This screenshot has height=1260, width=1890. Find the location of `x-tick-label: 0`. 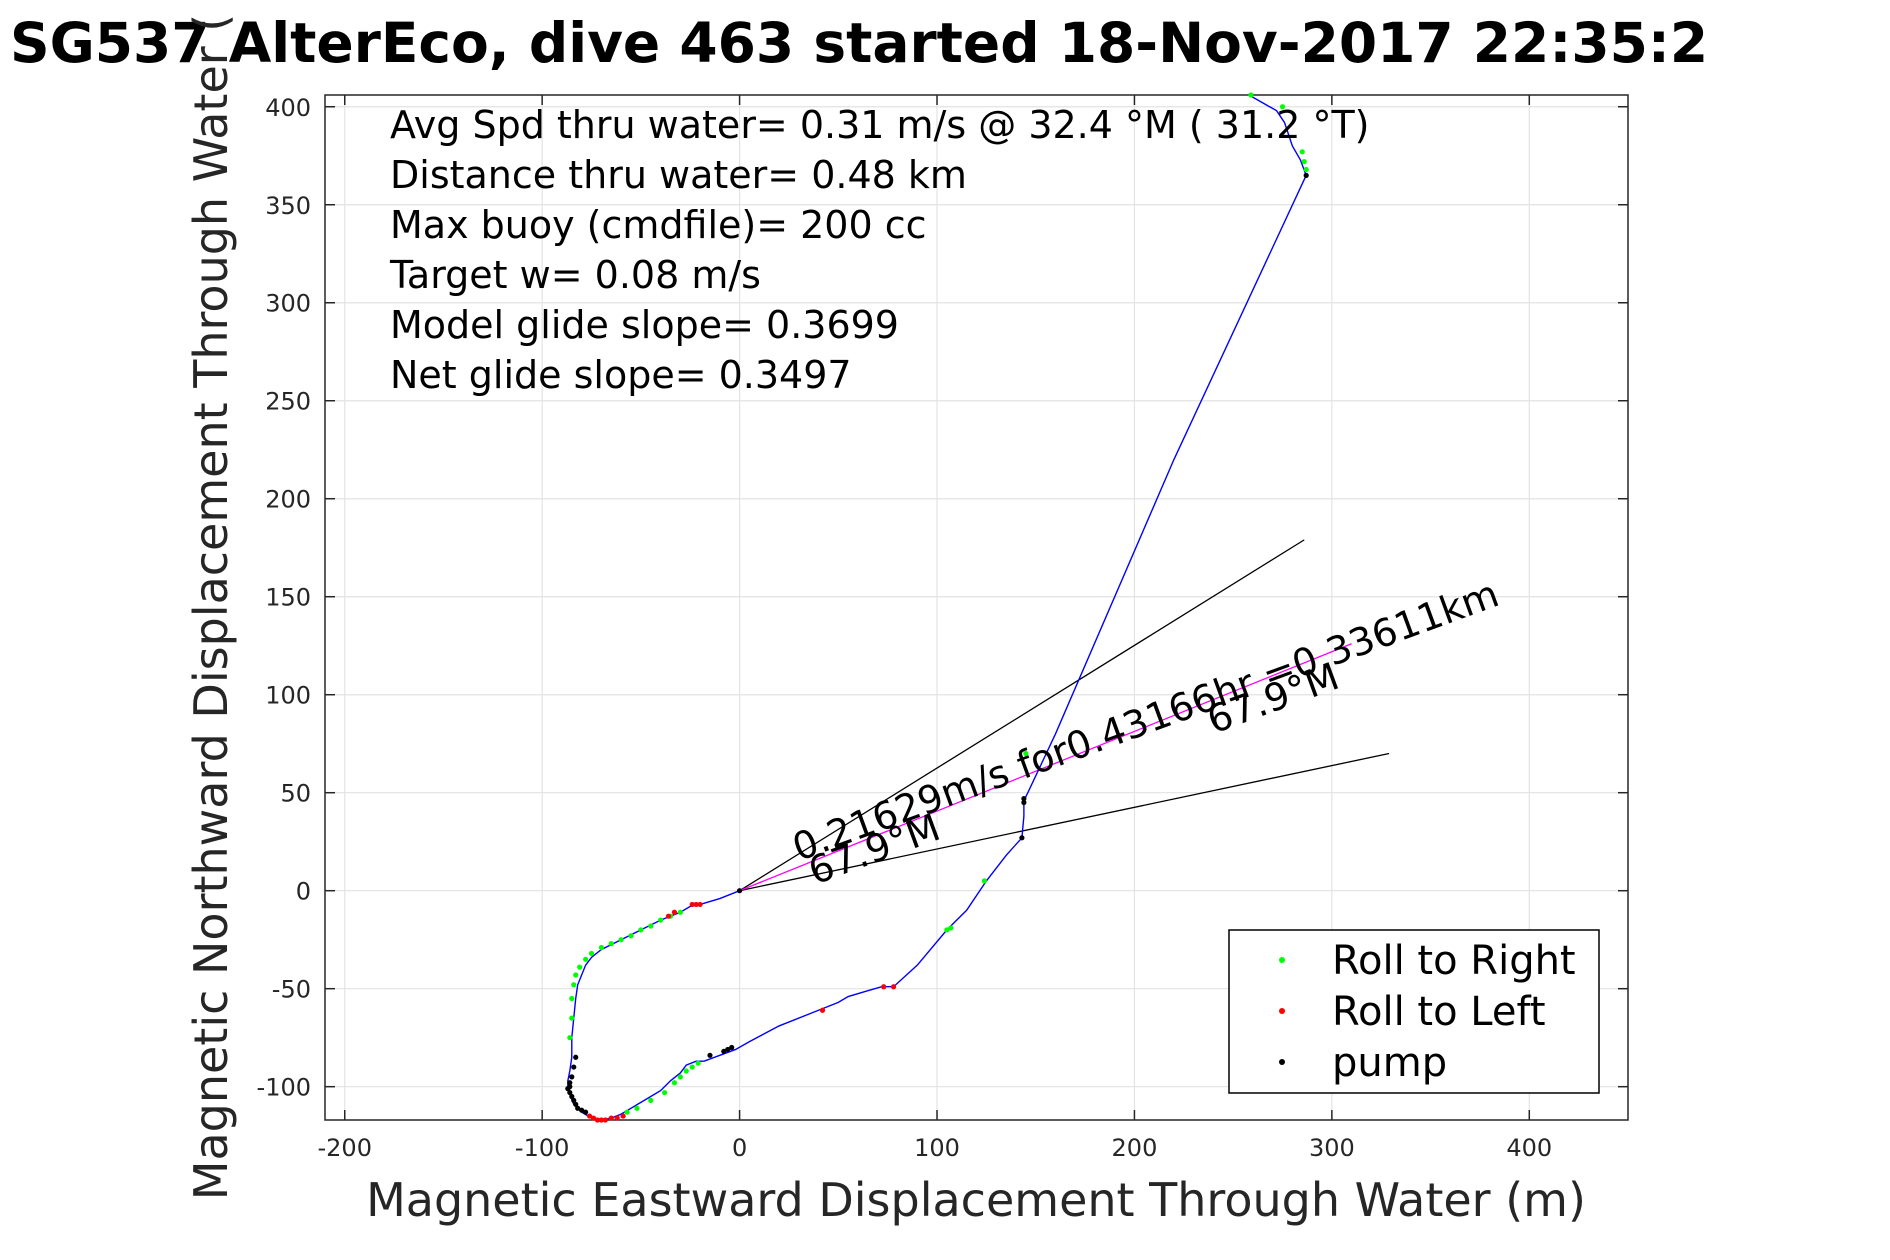

x-tick-label: 0 is located at coordinates (739, 1148).